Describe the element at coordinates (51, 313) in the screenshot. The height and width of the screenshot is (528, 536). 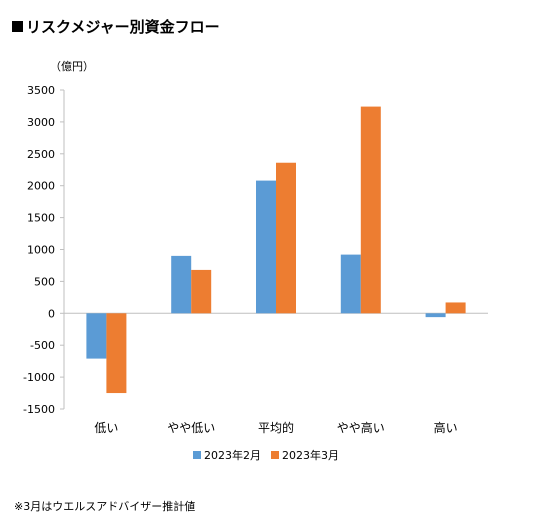
I see `y-tick-label: 0` at that location.